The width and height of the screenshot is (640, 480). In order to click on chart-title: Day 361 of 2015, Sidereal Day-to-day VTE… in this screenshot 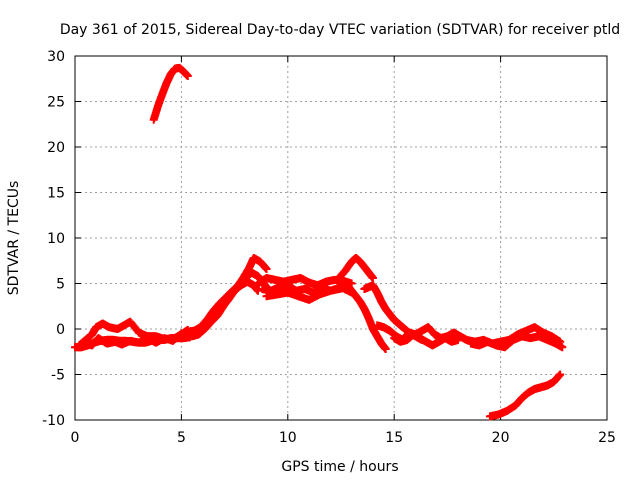, I will do `click(340, 30)`.